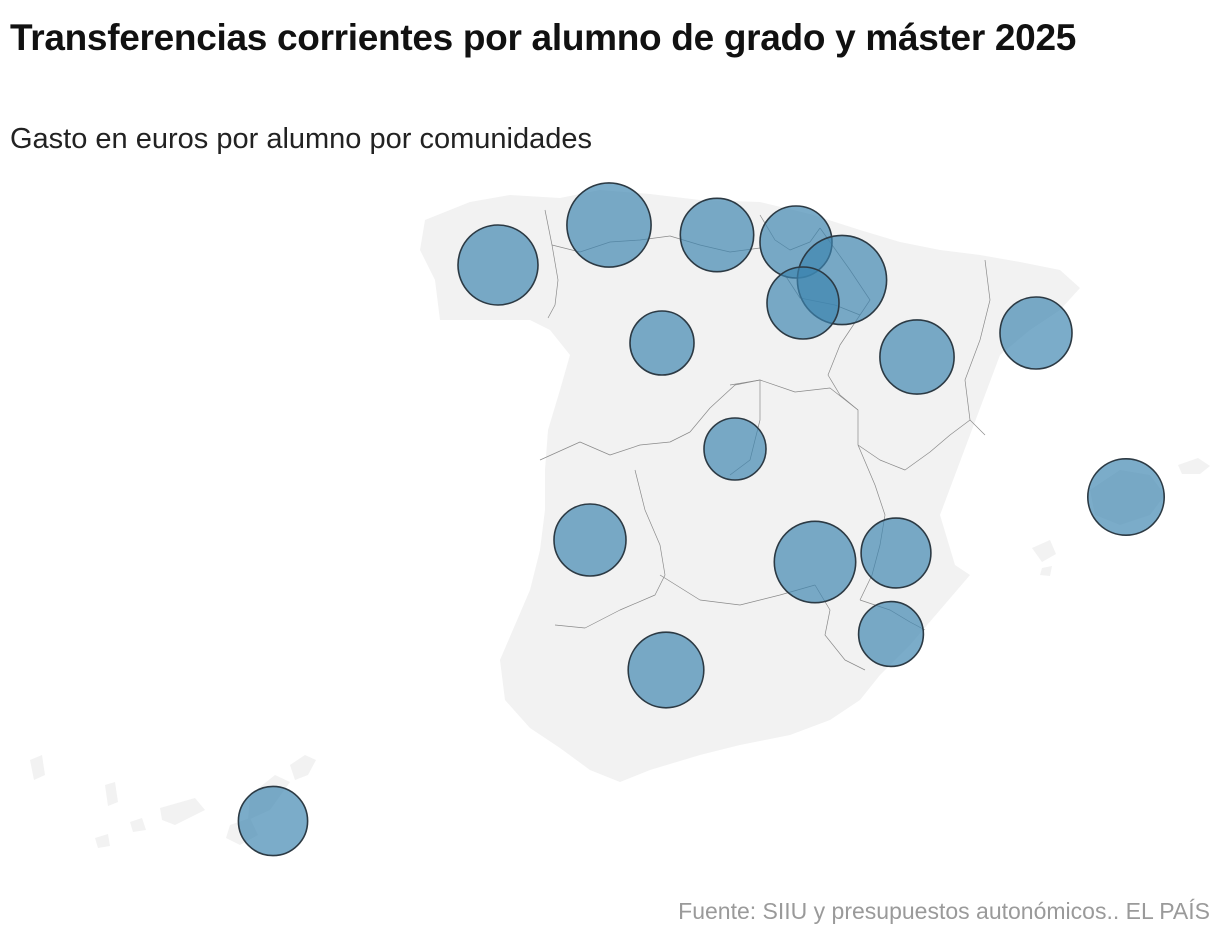 The width and height of the screenshot is (1220, 944). Describe the element at coordinates (977, 347) in the screenshot. I see `border-aragon-cataluna` at that location.